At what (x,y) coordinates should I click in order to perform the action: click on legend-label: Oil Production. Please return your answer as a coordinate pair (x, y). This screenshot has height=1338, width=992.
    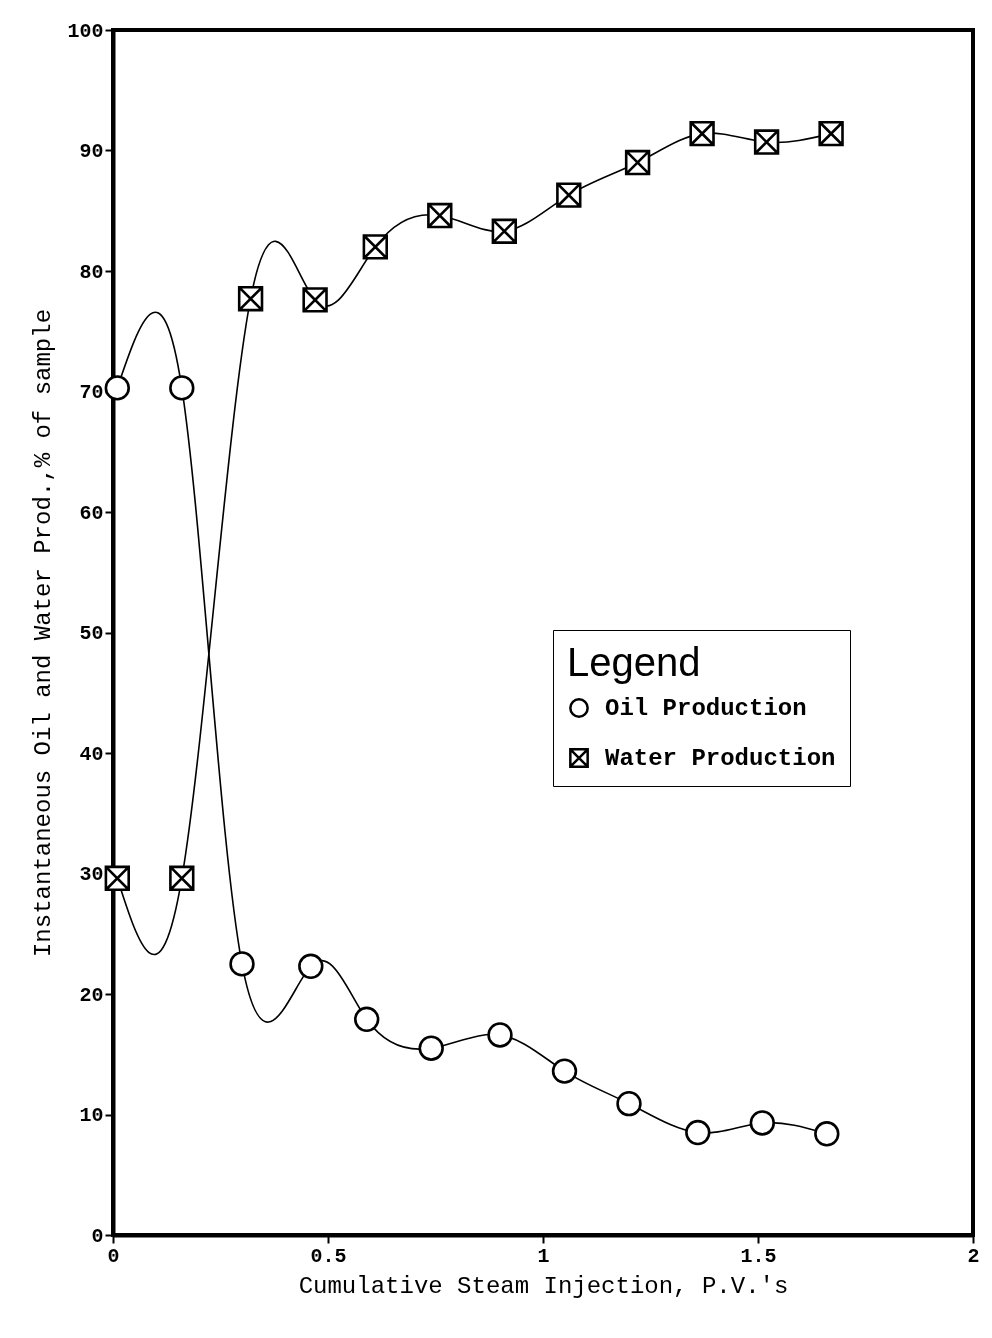
    Looking at the image, I should click on (706, 708).